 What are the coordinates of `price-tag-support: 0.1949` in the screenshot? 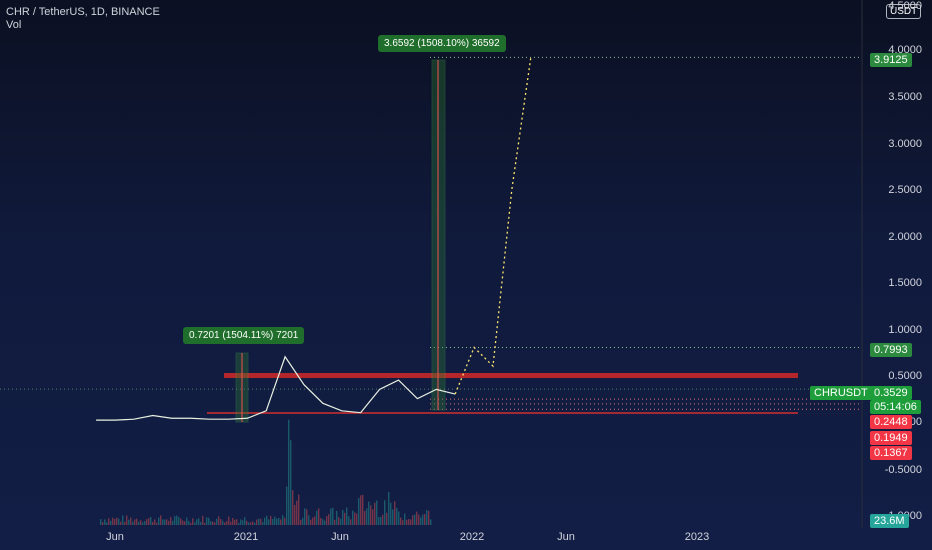 It's located at (891, 438).